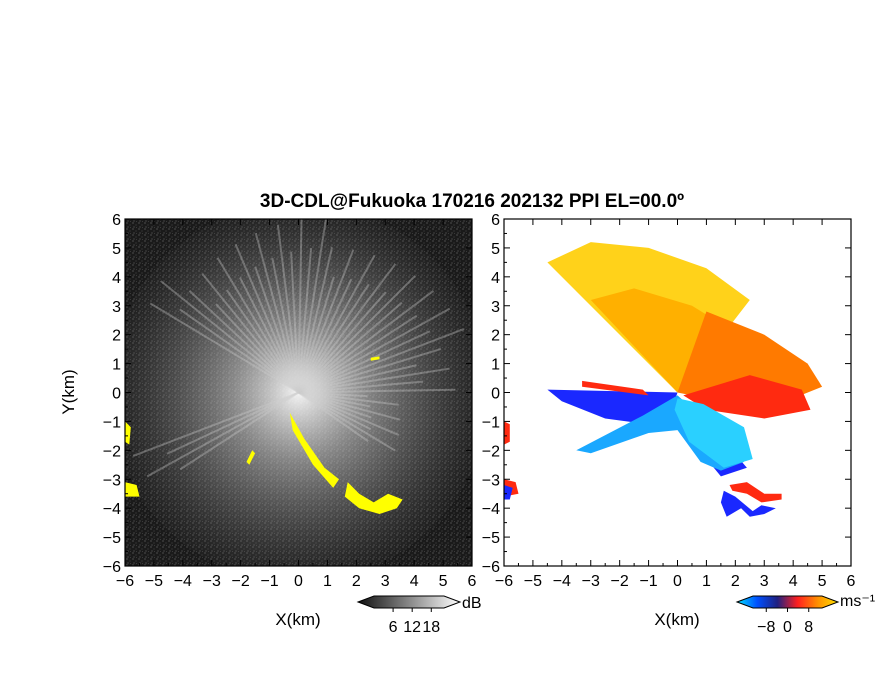 The height and width of the screenshot is (680, 880). Describe the element at coordinates (68, 391) in the screenshot. I see `reflectivity-ylabel: Y(km)` at that location.